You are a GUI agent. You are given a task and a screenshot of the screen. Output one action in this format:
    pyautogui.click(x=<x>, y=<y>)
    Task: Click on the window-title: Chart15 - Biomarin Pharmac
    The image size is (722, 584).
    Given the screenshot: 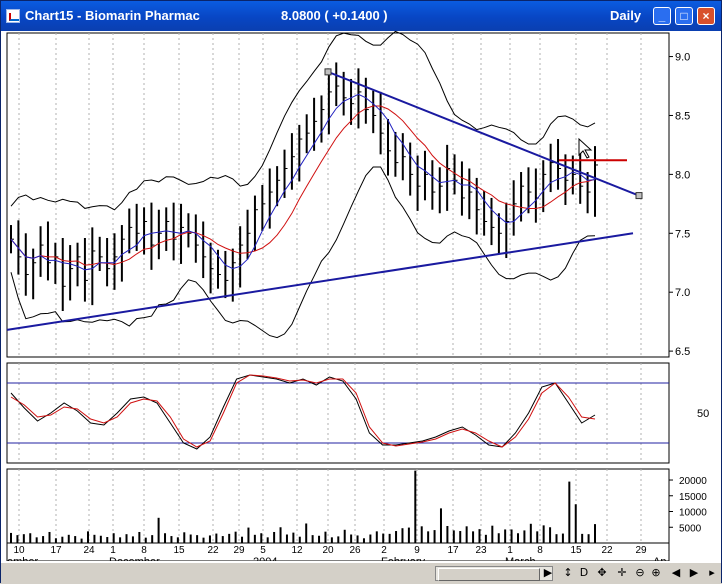 What is the action you would take?
    pyautogui.click(x=112, y=15)
    